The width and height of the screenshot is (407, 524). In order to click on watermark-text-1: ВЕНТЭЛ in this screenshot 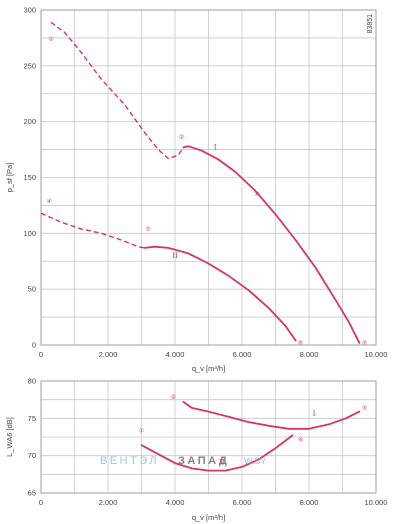, I will do `click(129, 461)`.